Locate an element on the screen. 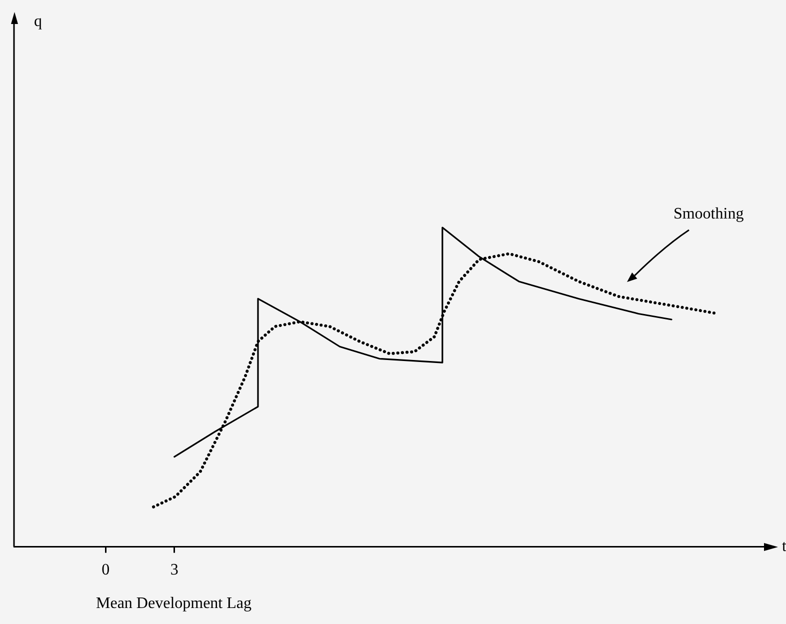  x-tick-label: 0 is located at coordinates (106, 570).